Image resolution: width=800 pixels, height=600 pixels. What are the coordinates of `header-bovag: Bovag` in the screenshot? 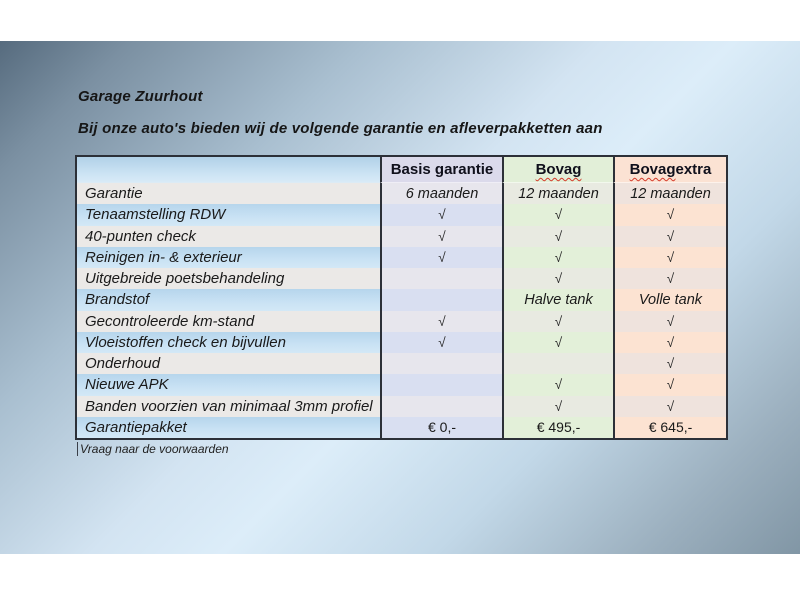 It's located at (557, 170).